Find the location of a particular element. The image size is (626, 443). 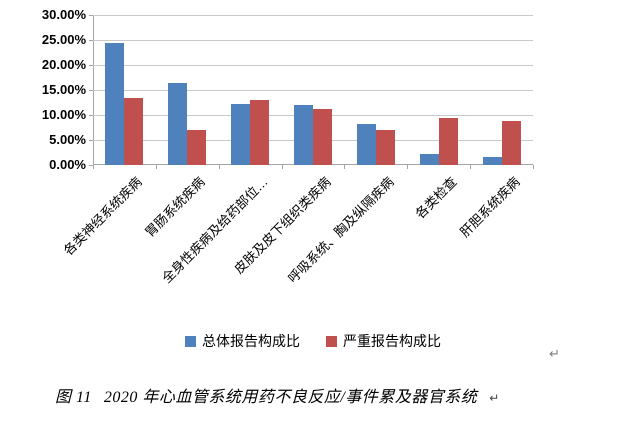

y-axis-label: 20.00% is located at coordinates (63, 64).